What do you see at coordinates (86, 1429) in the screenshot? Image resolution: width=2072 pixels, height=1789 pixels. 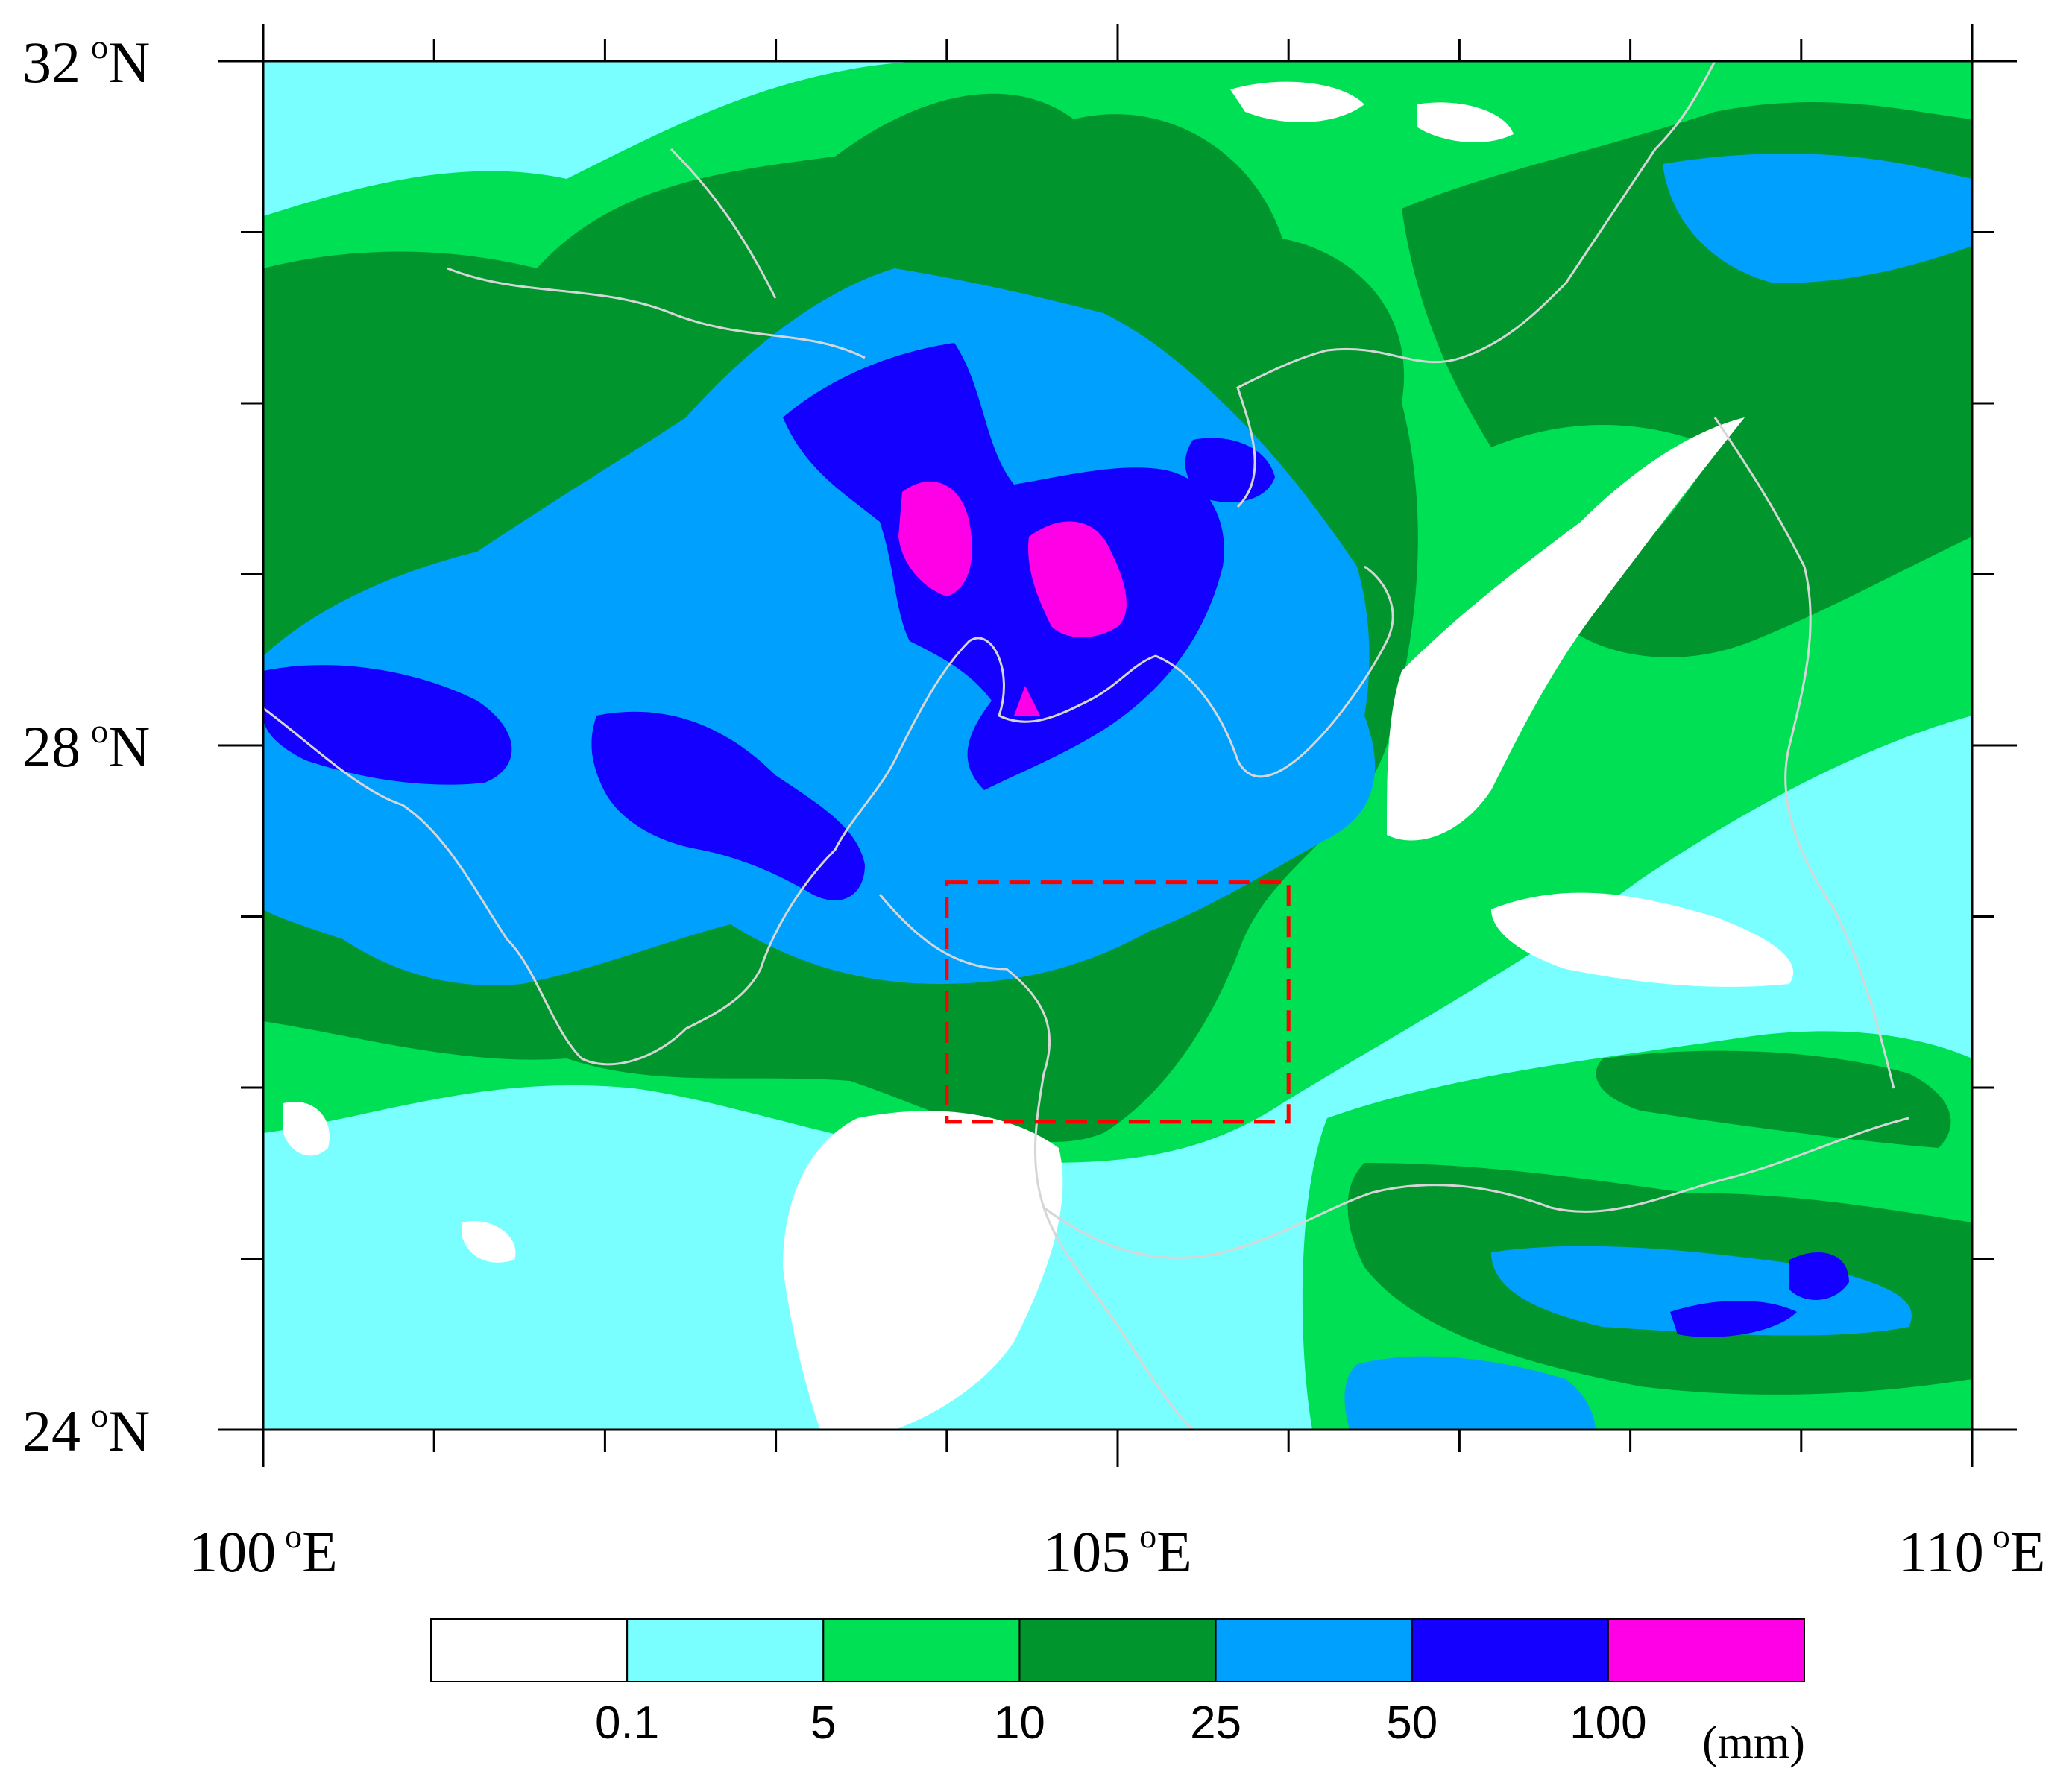 I see `lat-label: 24 oN` at bounding box center [86, 1429].